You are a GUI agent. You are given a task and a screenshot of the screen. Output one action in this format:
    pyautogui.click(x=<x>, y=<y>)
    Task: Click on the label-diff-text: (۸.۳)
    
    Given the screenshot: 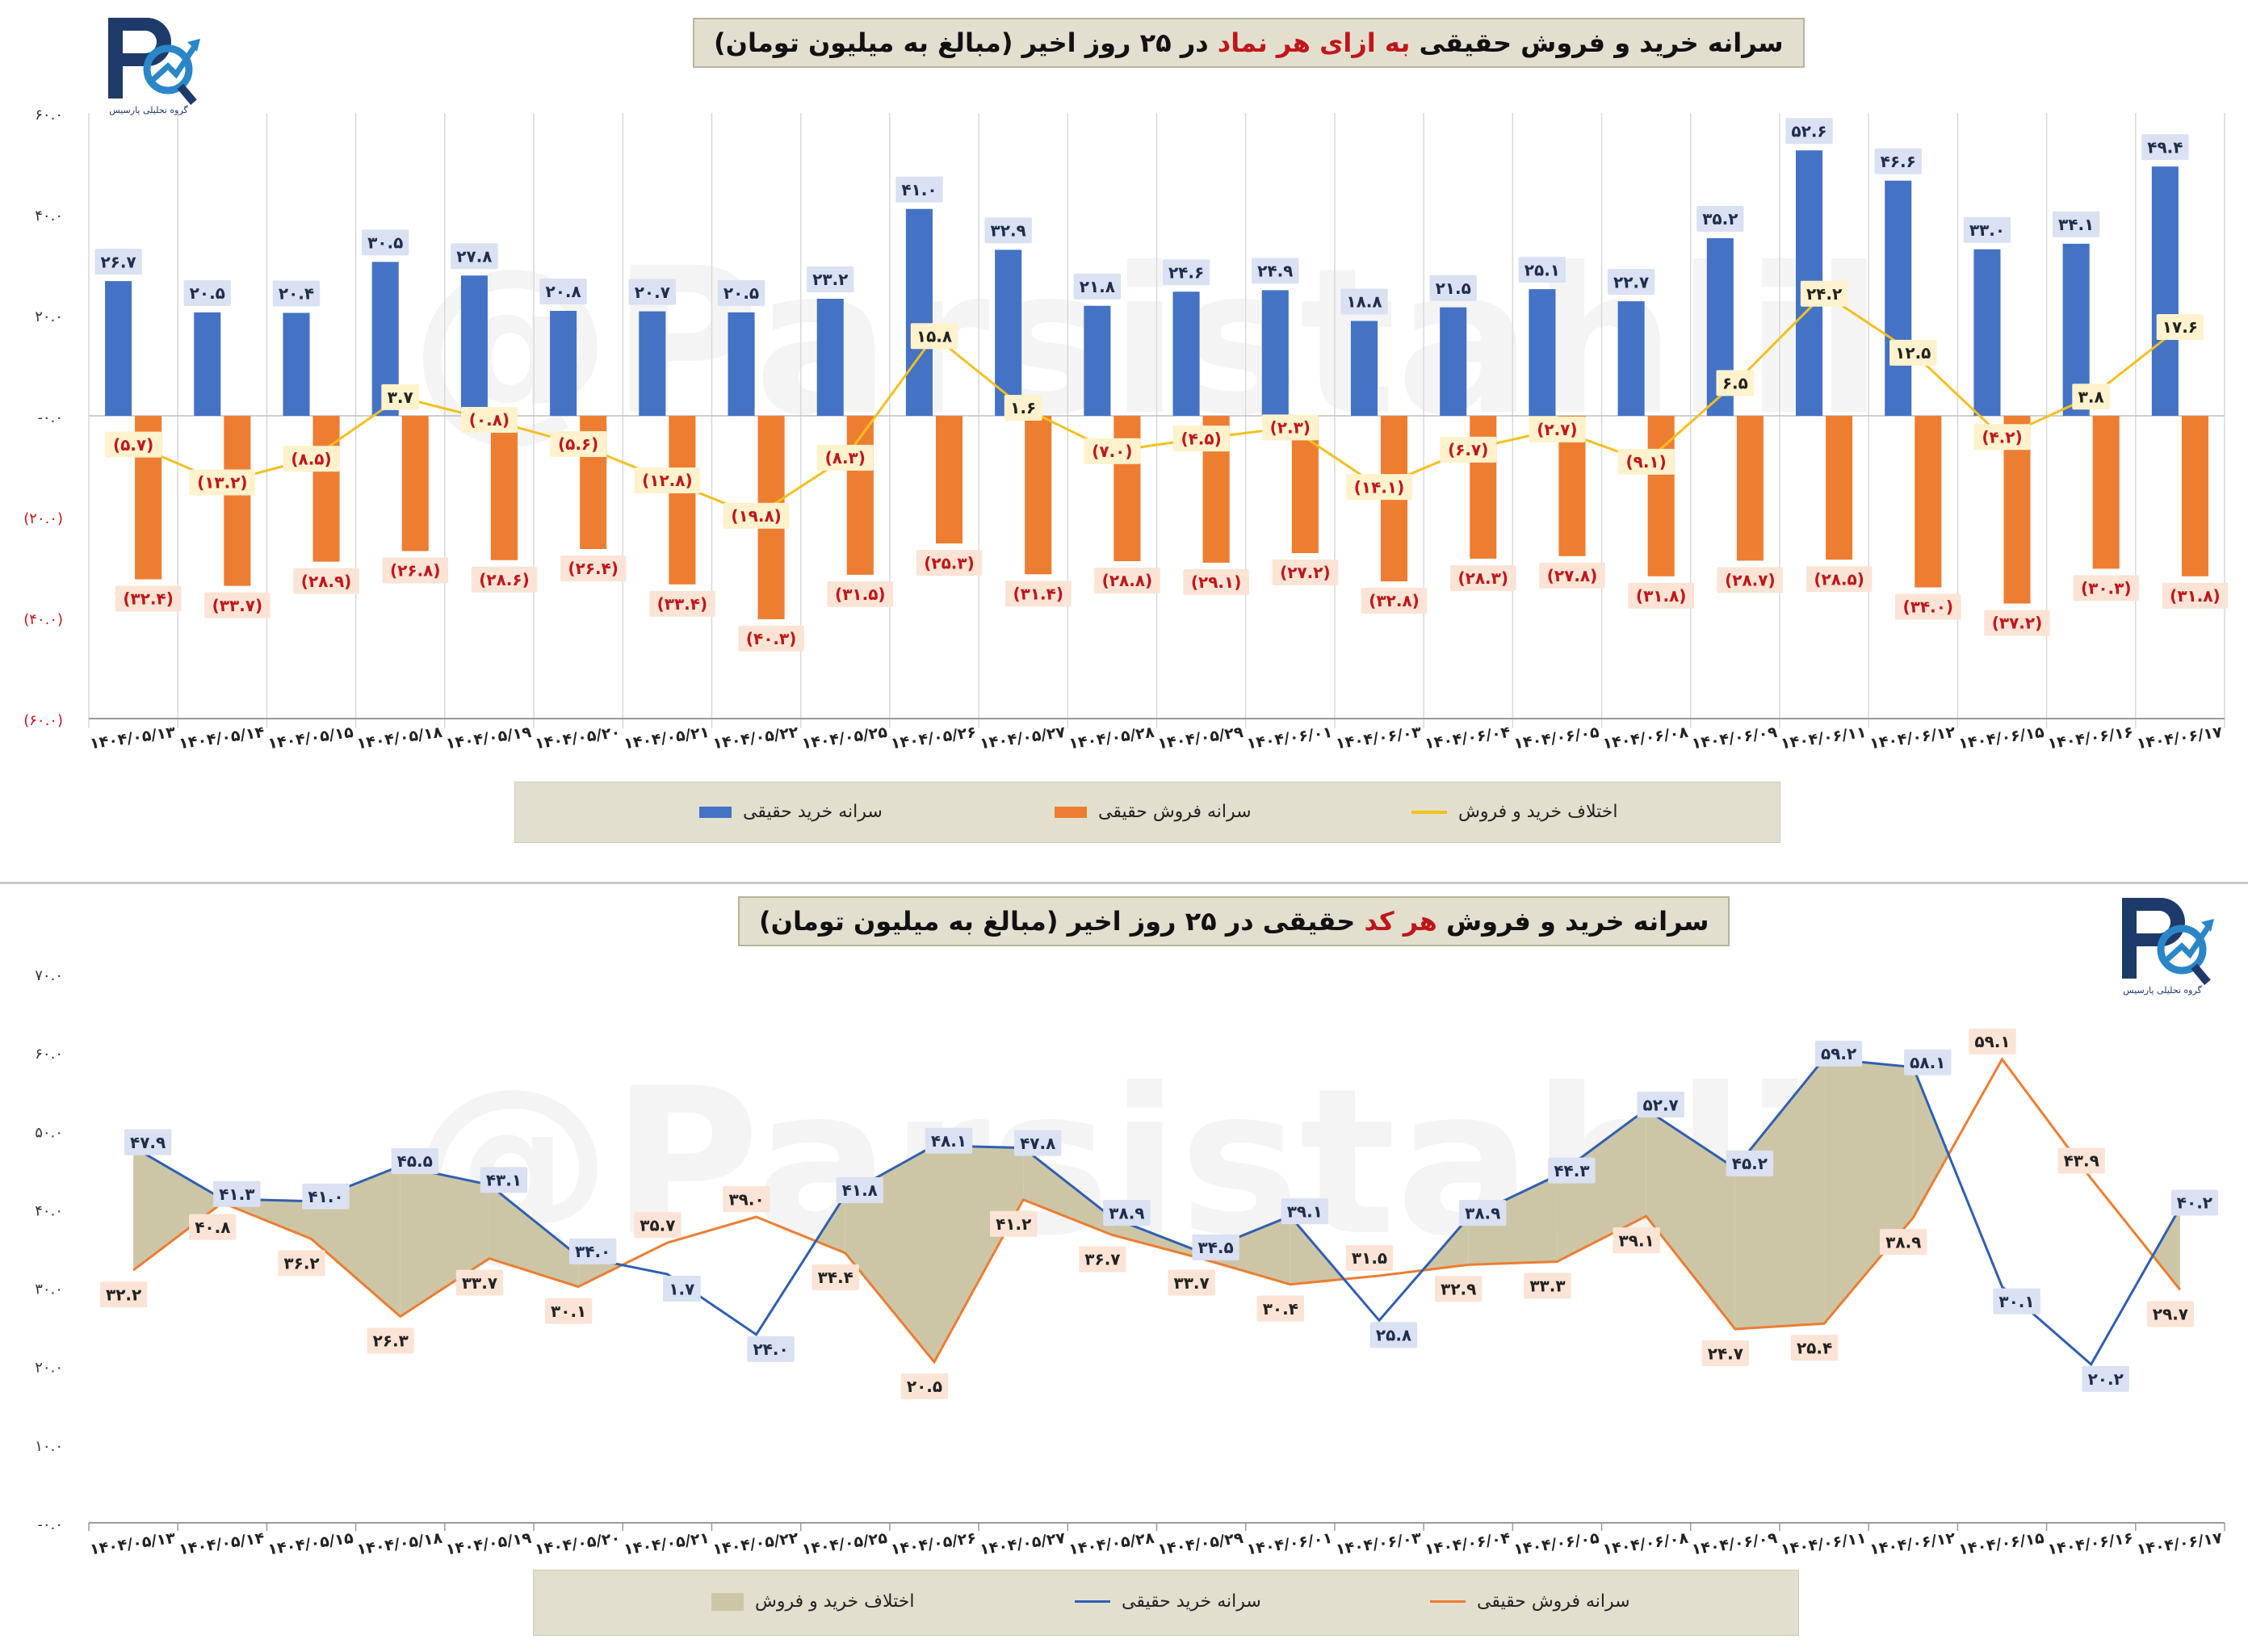 What is the action you would take?
    pyautogui.click(x=846, y=458)
    